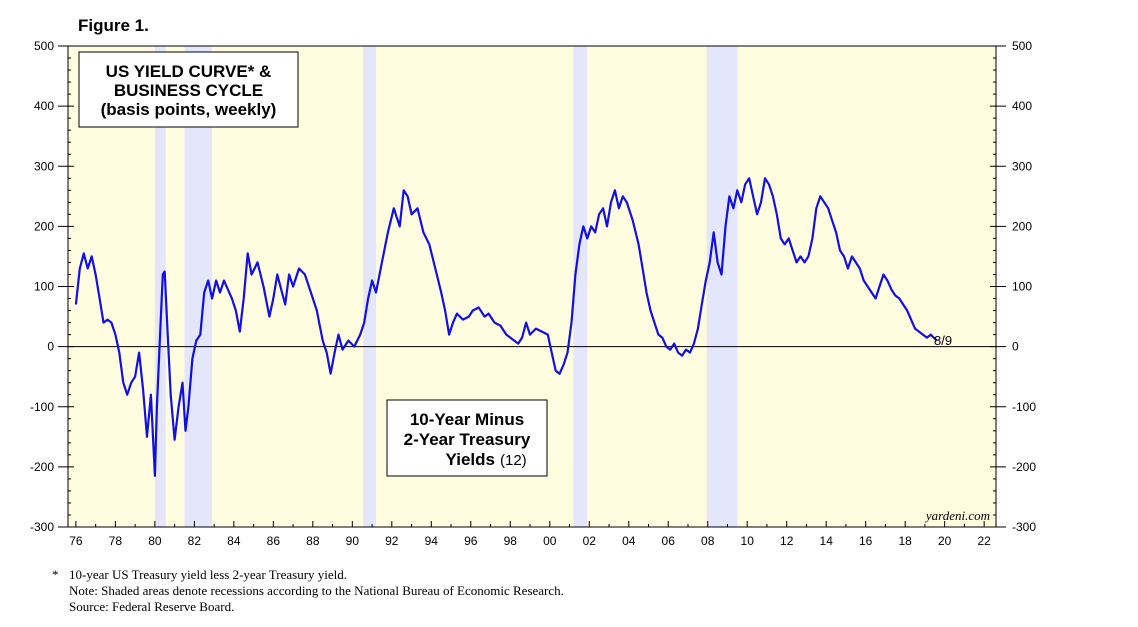 The width and height of the screenshot is (1138, 627). I want to click on title-box, so click(188, 89).